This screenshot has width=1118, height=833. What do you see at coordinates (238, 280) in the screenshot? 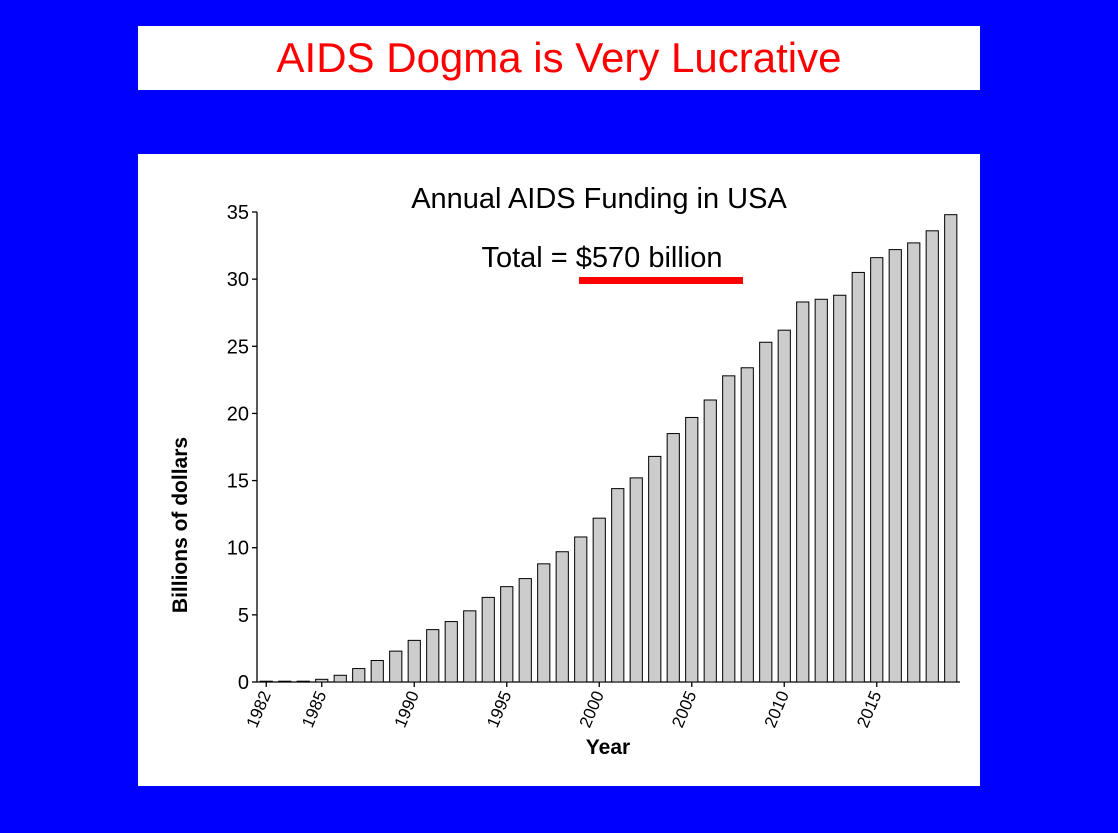
I see `y-tick-label: 30` at bounding box center [238, 280].